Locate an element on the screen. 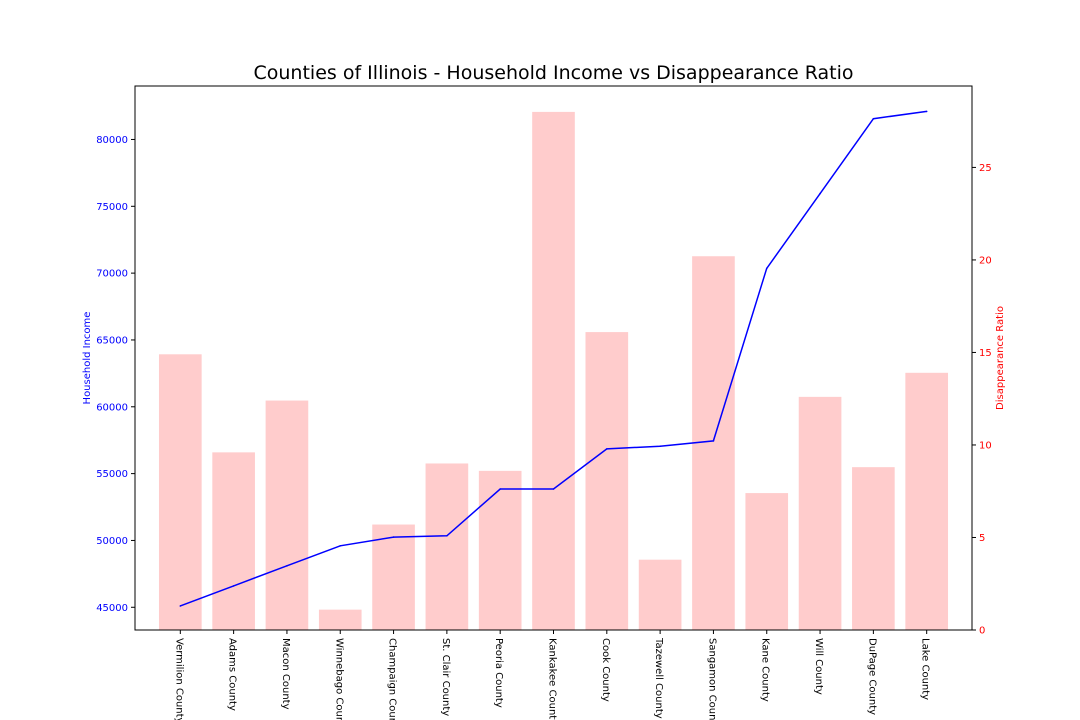 This screenshot has height=720, width=1080. right-tick-label: 20 is located at coordinates (985, 260).